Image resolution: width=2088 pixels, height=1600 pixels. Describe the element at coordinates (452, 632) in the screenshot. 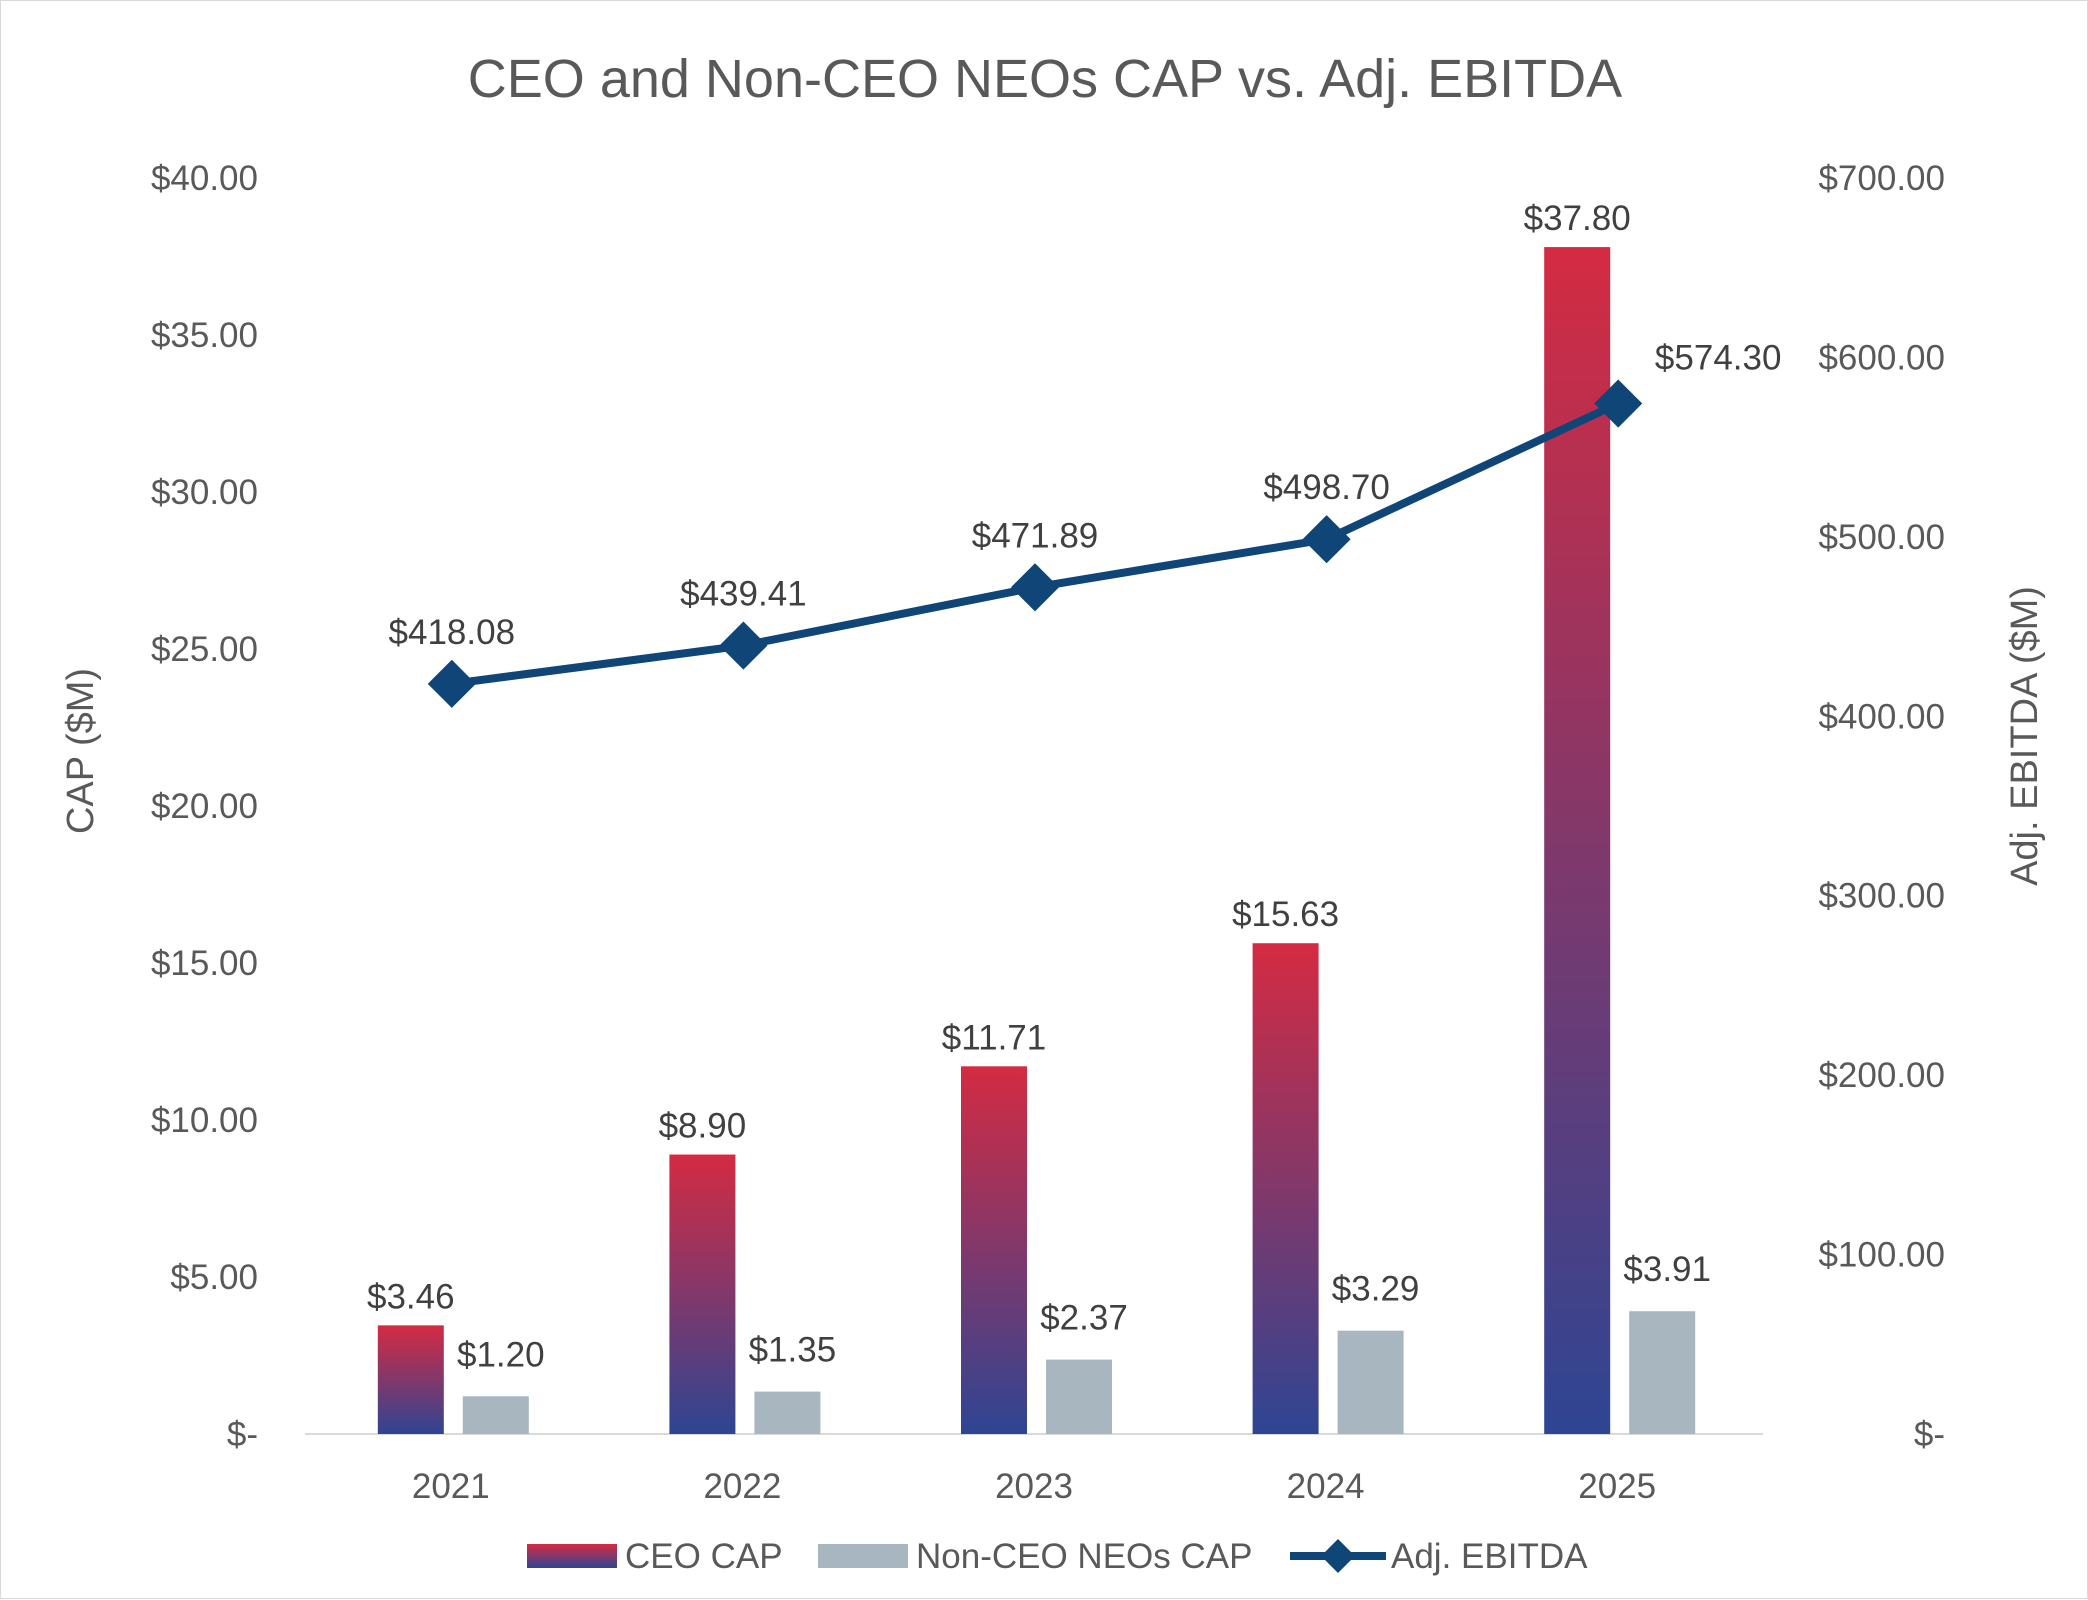

I see `data-label-adj-ebitda: $418.08` at that location.